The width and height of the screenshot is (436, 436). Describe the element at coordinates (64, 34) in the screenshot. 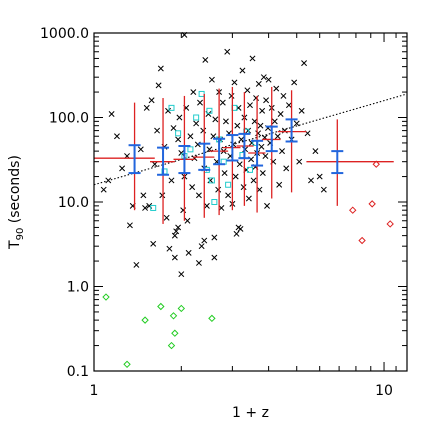

I see `y-tick-label: 1000.0` at that location.